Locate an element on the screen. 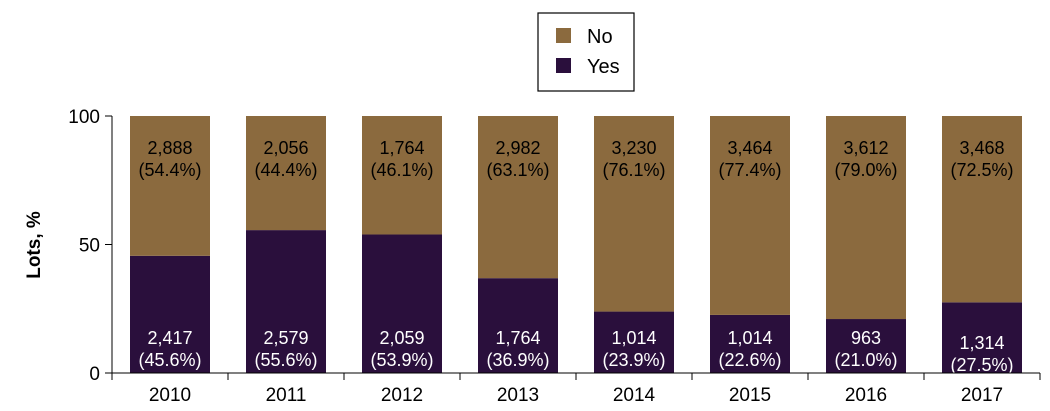 The image size is (1050, 411). bar-no-2012 is located at coordinates (402, 175).